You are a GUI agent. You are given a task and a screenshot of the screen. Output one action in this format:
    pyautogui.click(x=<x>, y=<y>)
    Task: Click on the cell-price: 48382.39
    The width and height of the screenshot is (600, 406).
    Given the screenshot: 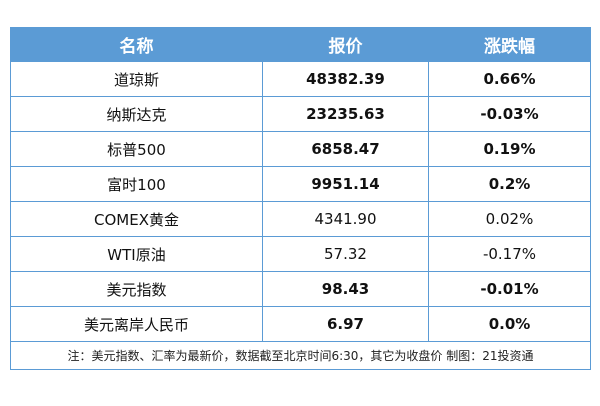 What is the action you would take?
    pyautogui.click(x=345, y=79)
    